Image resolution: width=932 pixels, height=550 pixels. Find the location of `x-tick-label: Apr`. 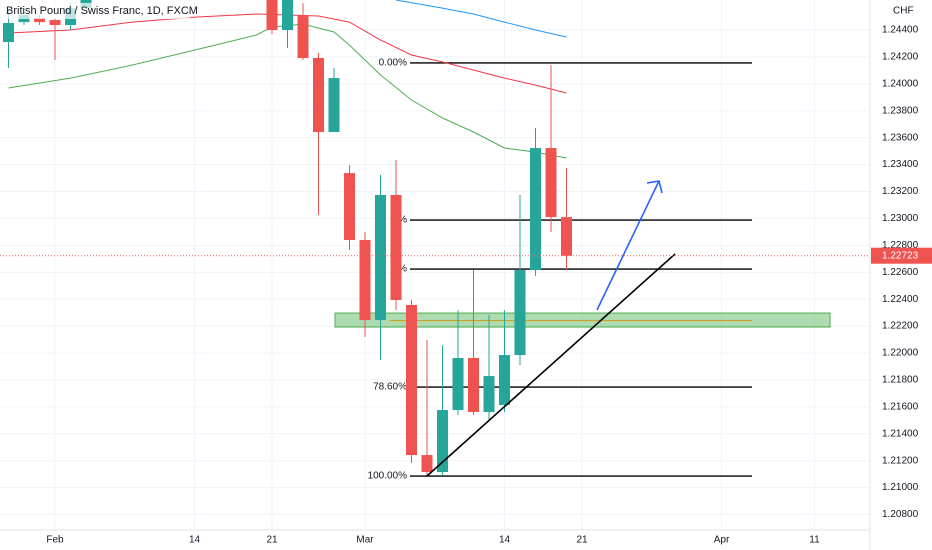

x-tick-label: Apr is located at coordinates (722, 540).